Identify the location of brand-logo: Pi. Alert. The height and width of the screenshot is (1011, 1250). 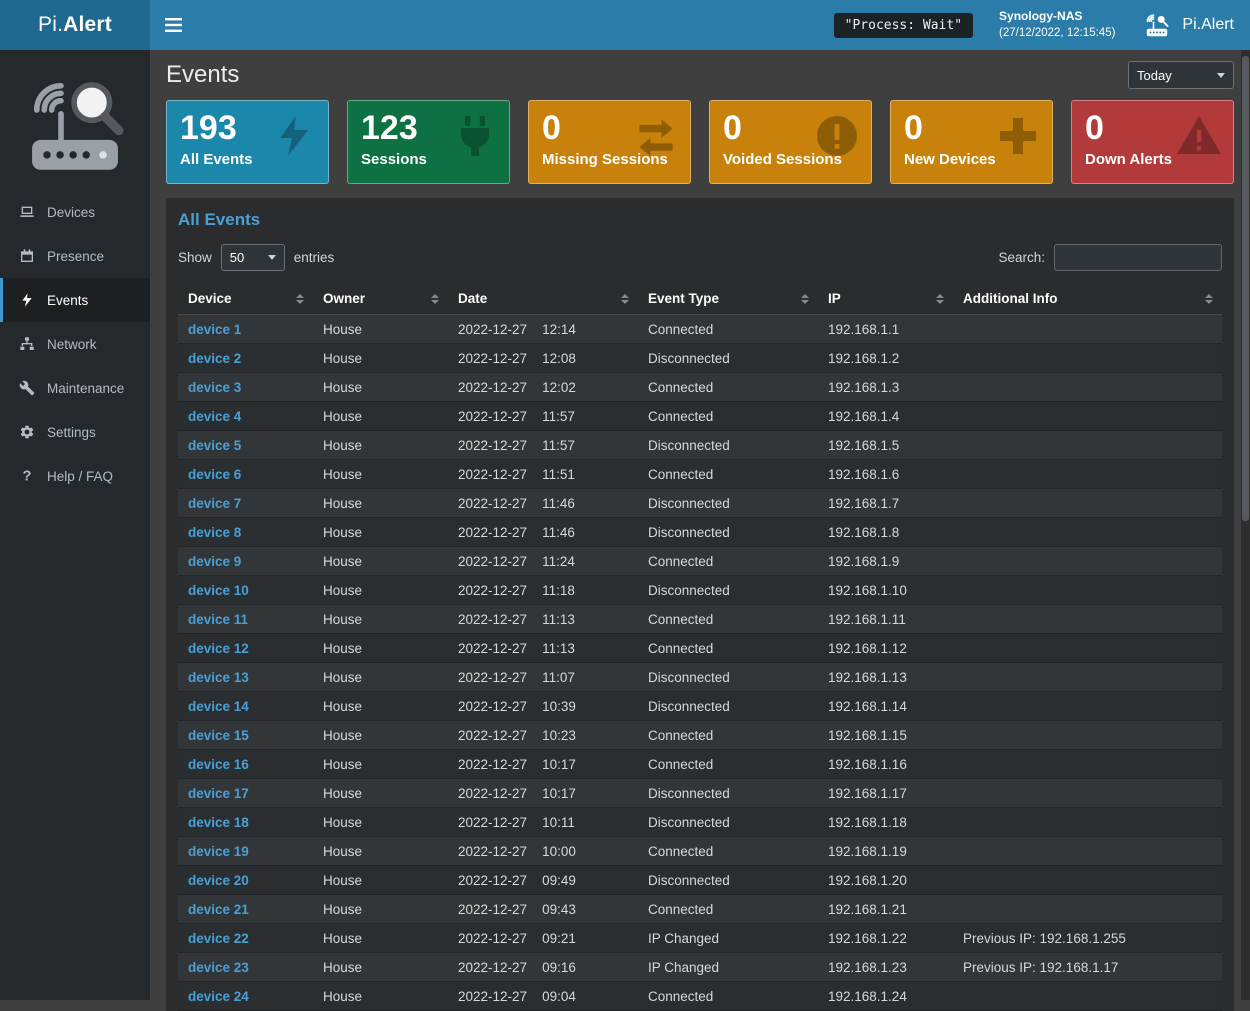
(75, 25).